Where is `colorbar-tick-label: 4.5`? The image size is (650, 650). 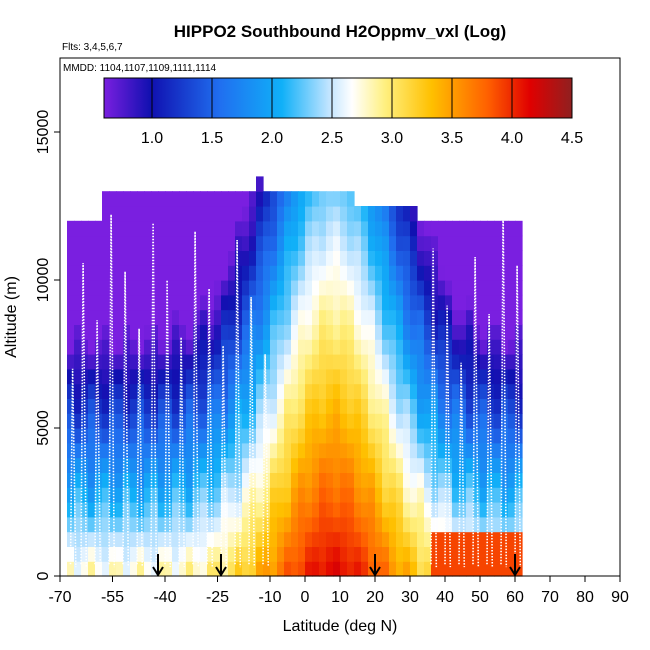
colorbar-tick-label: 4.5 is located at coordinates (572, 138).